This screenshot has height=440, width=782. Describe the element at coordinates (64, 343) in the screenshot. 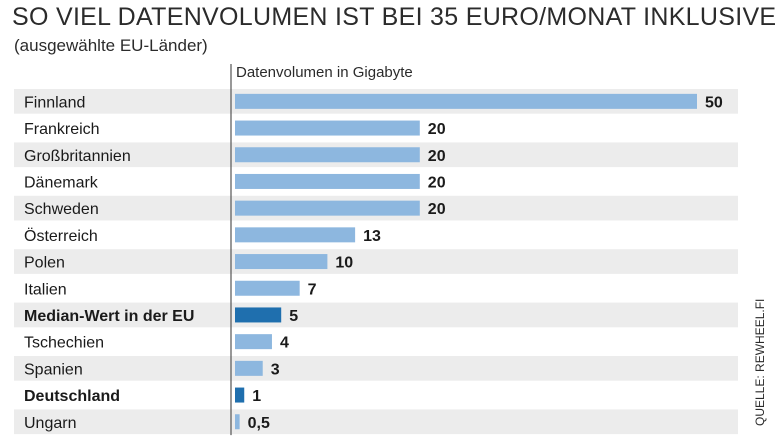

I see `category-label: Tschechien` at that location.